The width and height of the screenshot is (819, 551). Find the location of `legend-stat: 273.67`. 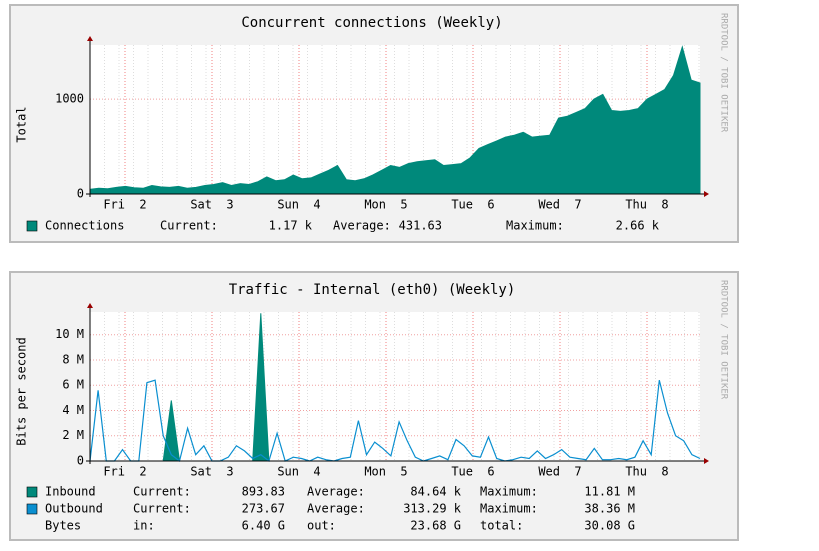

legend-stat: 273.67 is located at coordinates (263, 509).